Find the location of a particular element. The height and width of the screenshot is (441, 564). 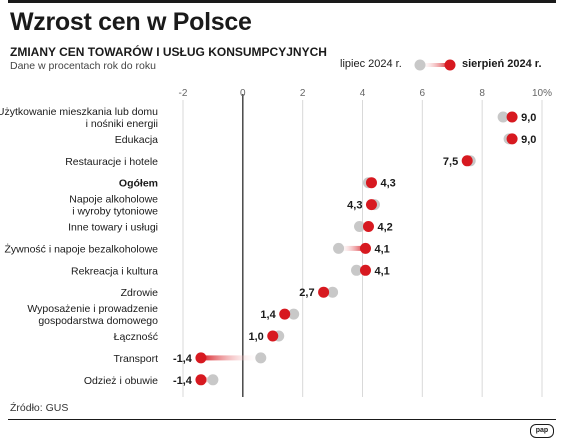

category-label: Łączność is located at coordinates (136, 337).